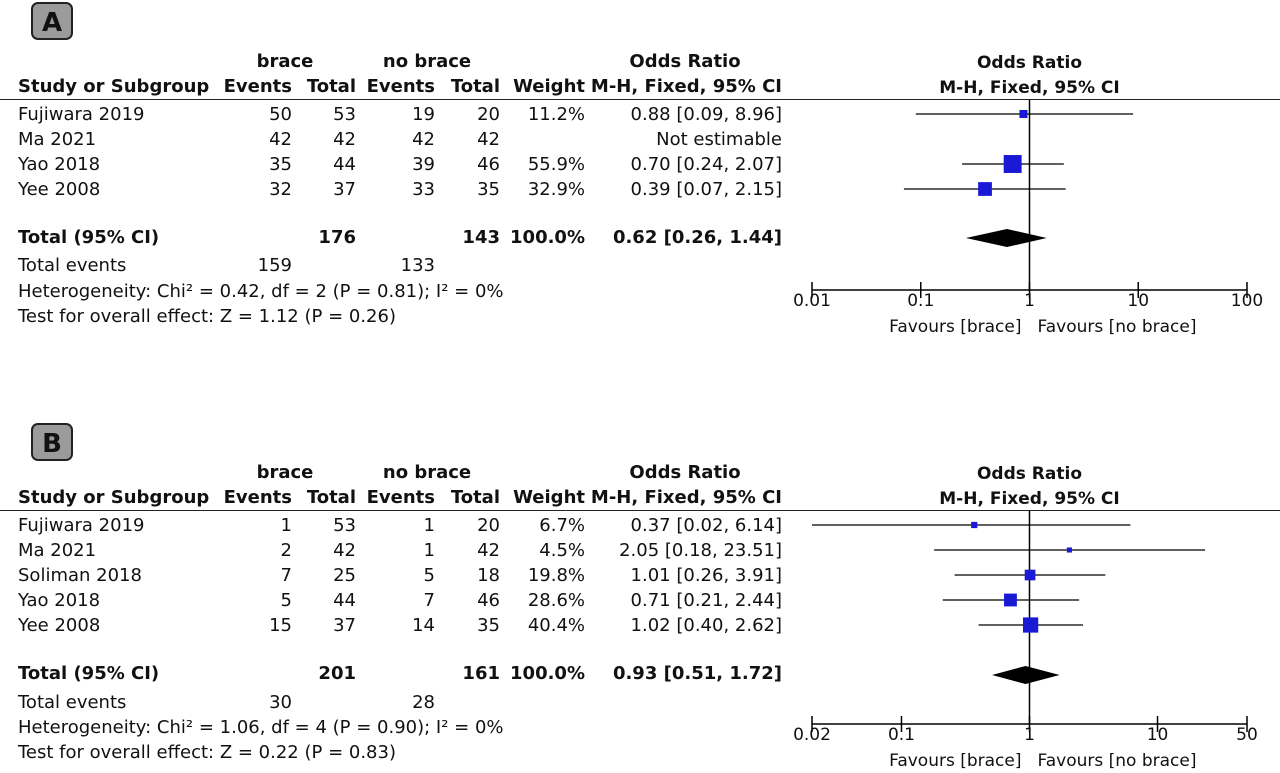 The height and width of the screenshot is (773, 1280). What do you see at coordinates (481, 673) in the screenshot?
I see `control-grand-total: 161` at bounding box center [481, 673].